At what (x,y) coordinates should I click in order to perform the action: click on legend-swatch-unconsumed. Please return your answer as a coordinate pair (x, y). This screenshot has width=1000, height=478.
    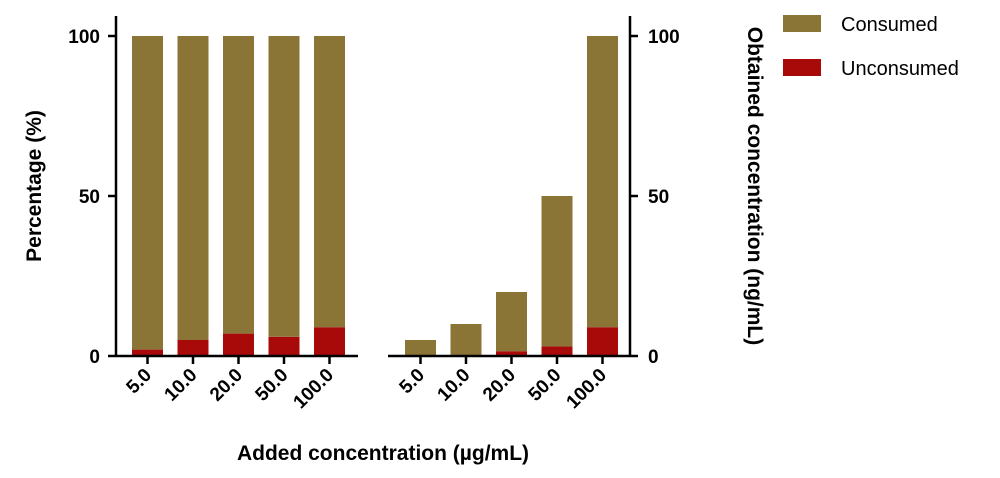
    Looking at the image, I should click on (802, 67).